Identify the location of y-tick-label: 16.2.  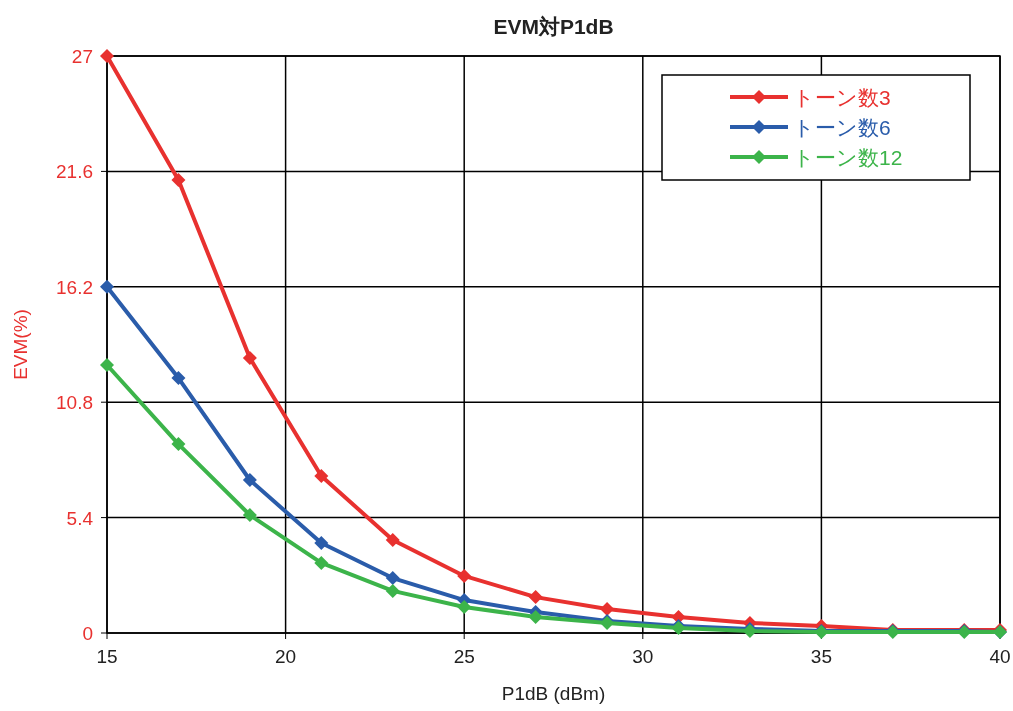
(74, 287).